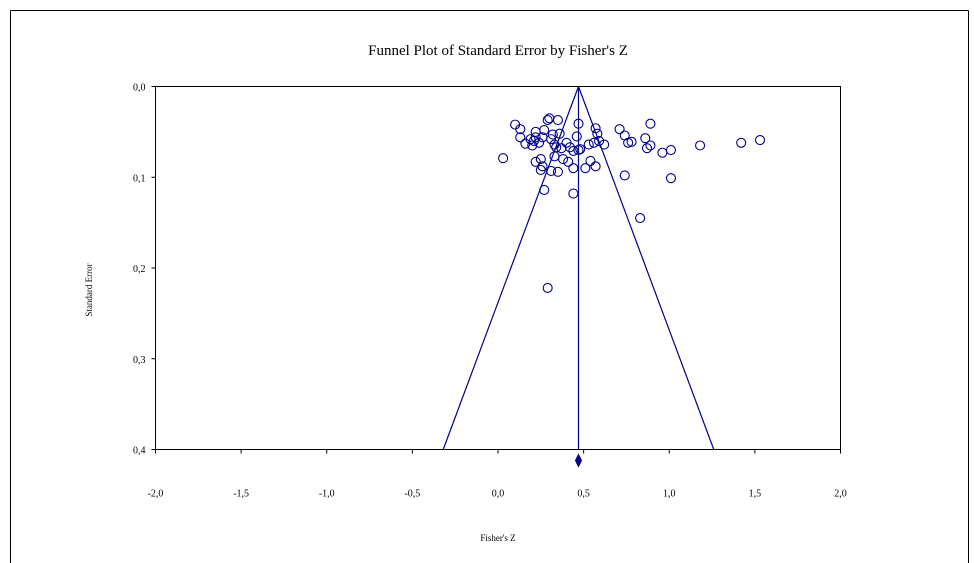 This screenshot has height=563, width=974. What do you see at coordinates (139, 88) in the screenshot?
I see `y-tick-label-0: 0,0` at bounding box center [139, 88].